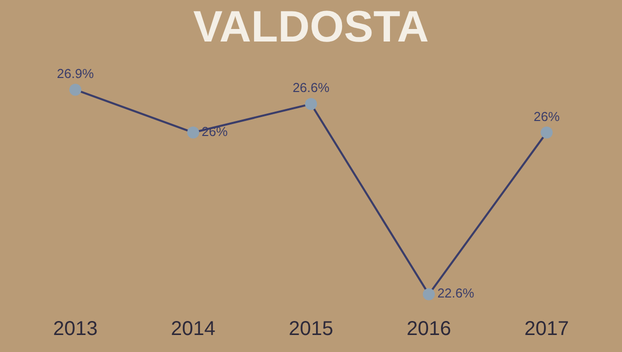 This screenshot has height=352, width=622. What do you see at coordinates (547, 116) in the screenshot?
I see `data-label: 26%` at bounding box center [547, 116].